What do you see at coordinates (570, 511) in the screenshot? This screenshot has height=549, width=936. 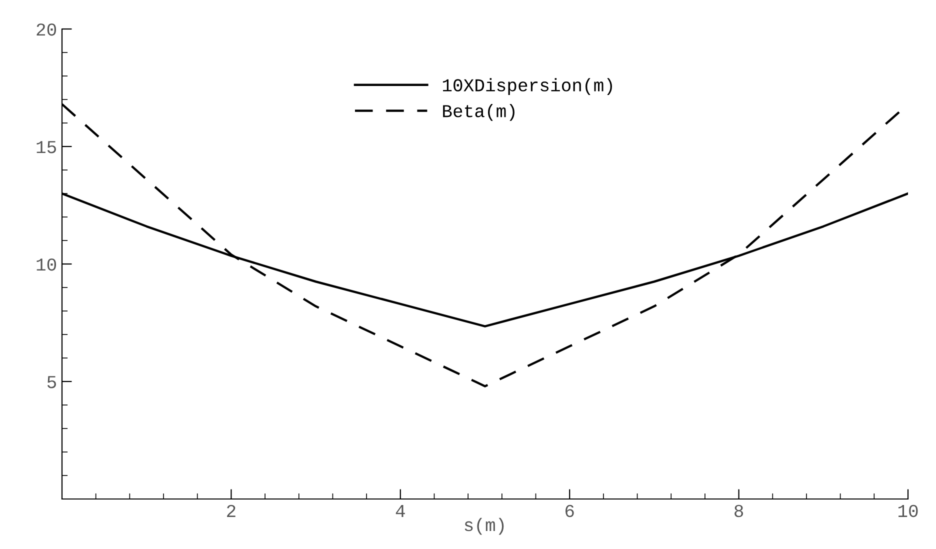 I see `x-tick-label: 6` at bounding box center [570, 511].